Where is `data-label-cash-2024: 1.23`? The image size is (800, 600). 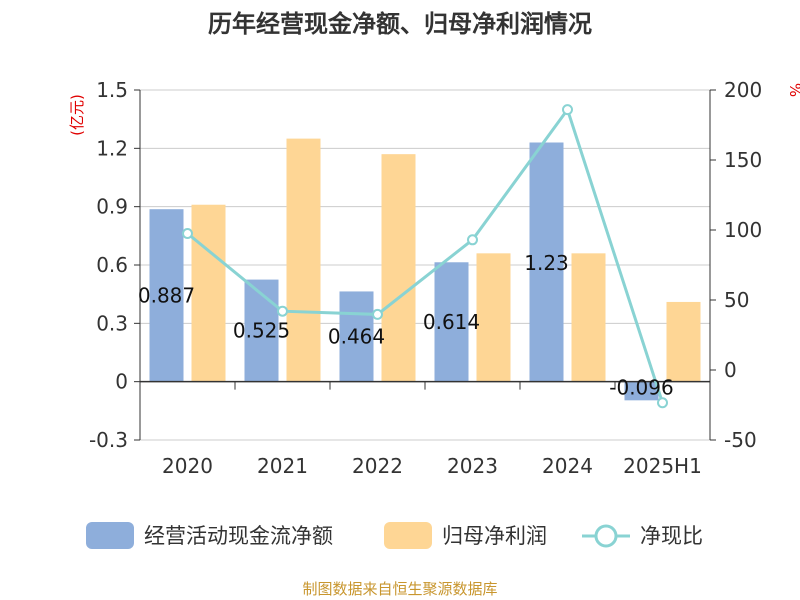 data-label-cash-2024: 1.23 is located at coordinates (546, 263).